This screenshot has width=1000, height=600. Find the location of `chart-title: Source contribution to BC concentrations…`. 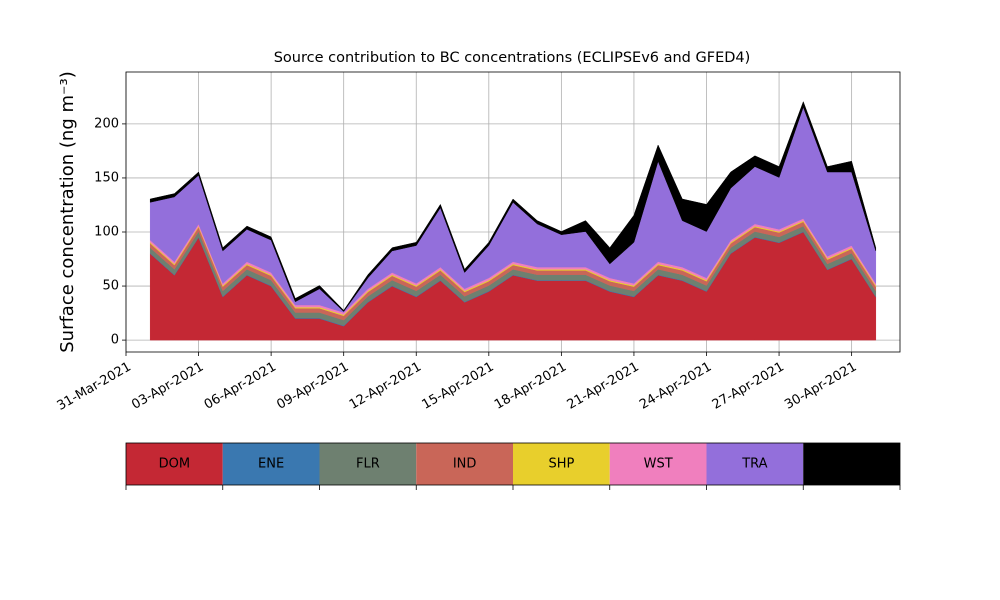

chart-title: Source contribution to BC concentrations… is located at coordinates (512, 58).